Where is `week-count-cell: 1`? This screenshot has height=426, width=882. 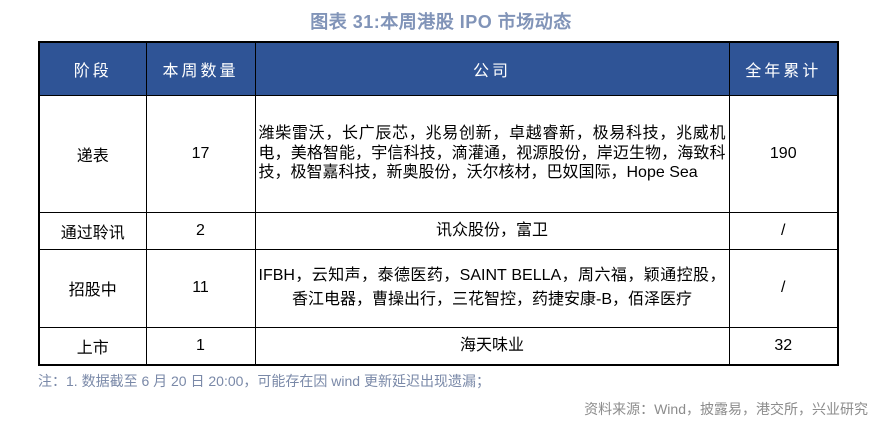
week-count-cell: 1 is located at coordinates (200, 346).